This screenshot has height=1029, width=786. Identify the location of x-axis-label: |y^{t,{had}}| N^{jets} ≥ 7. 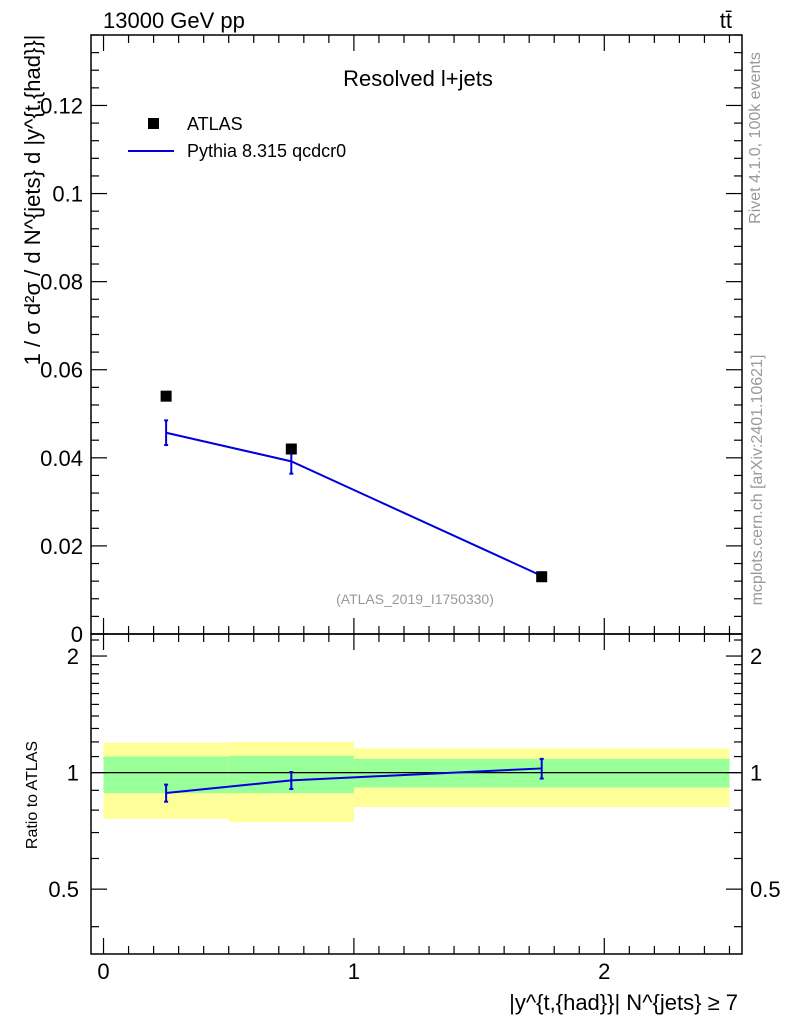
(623, 1002).